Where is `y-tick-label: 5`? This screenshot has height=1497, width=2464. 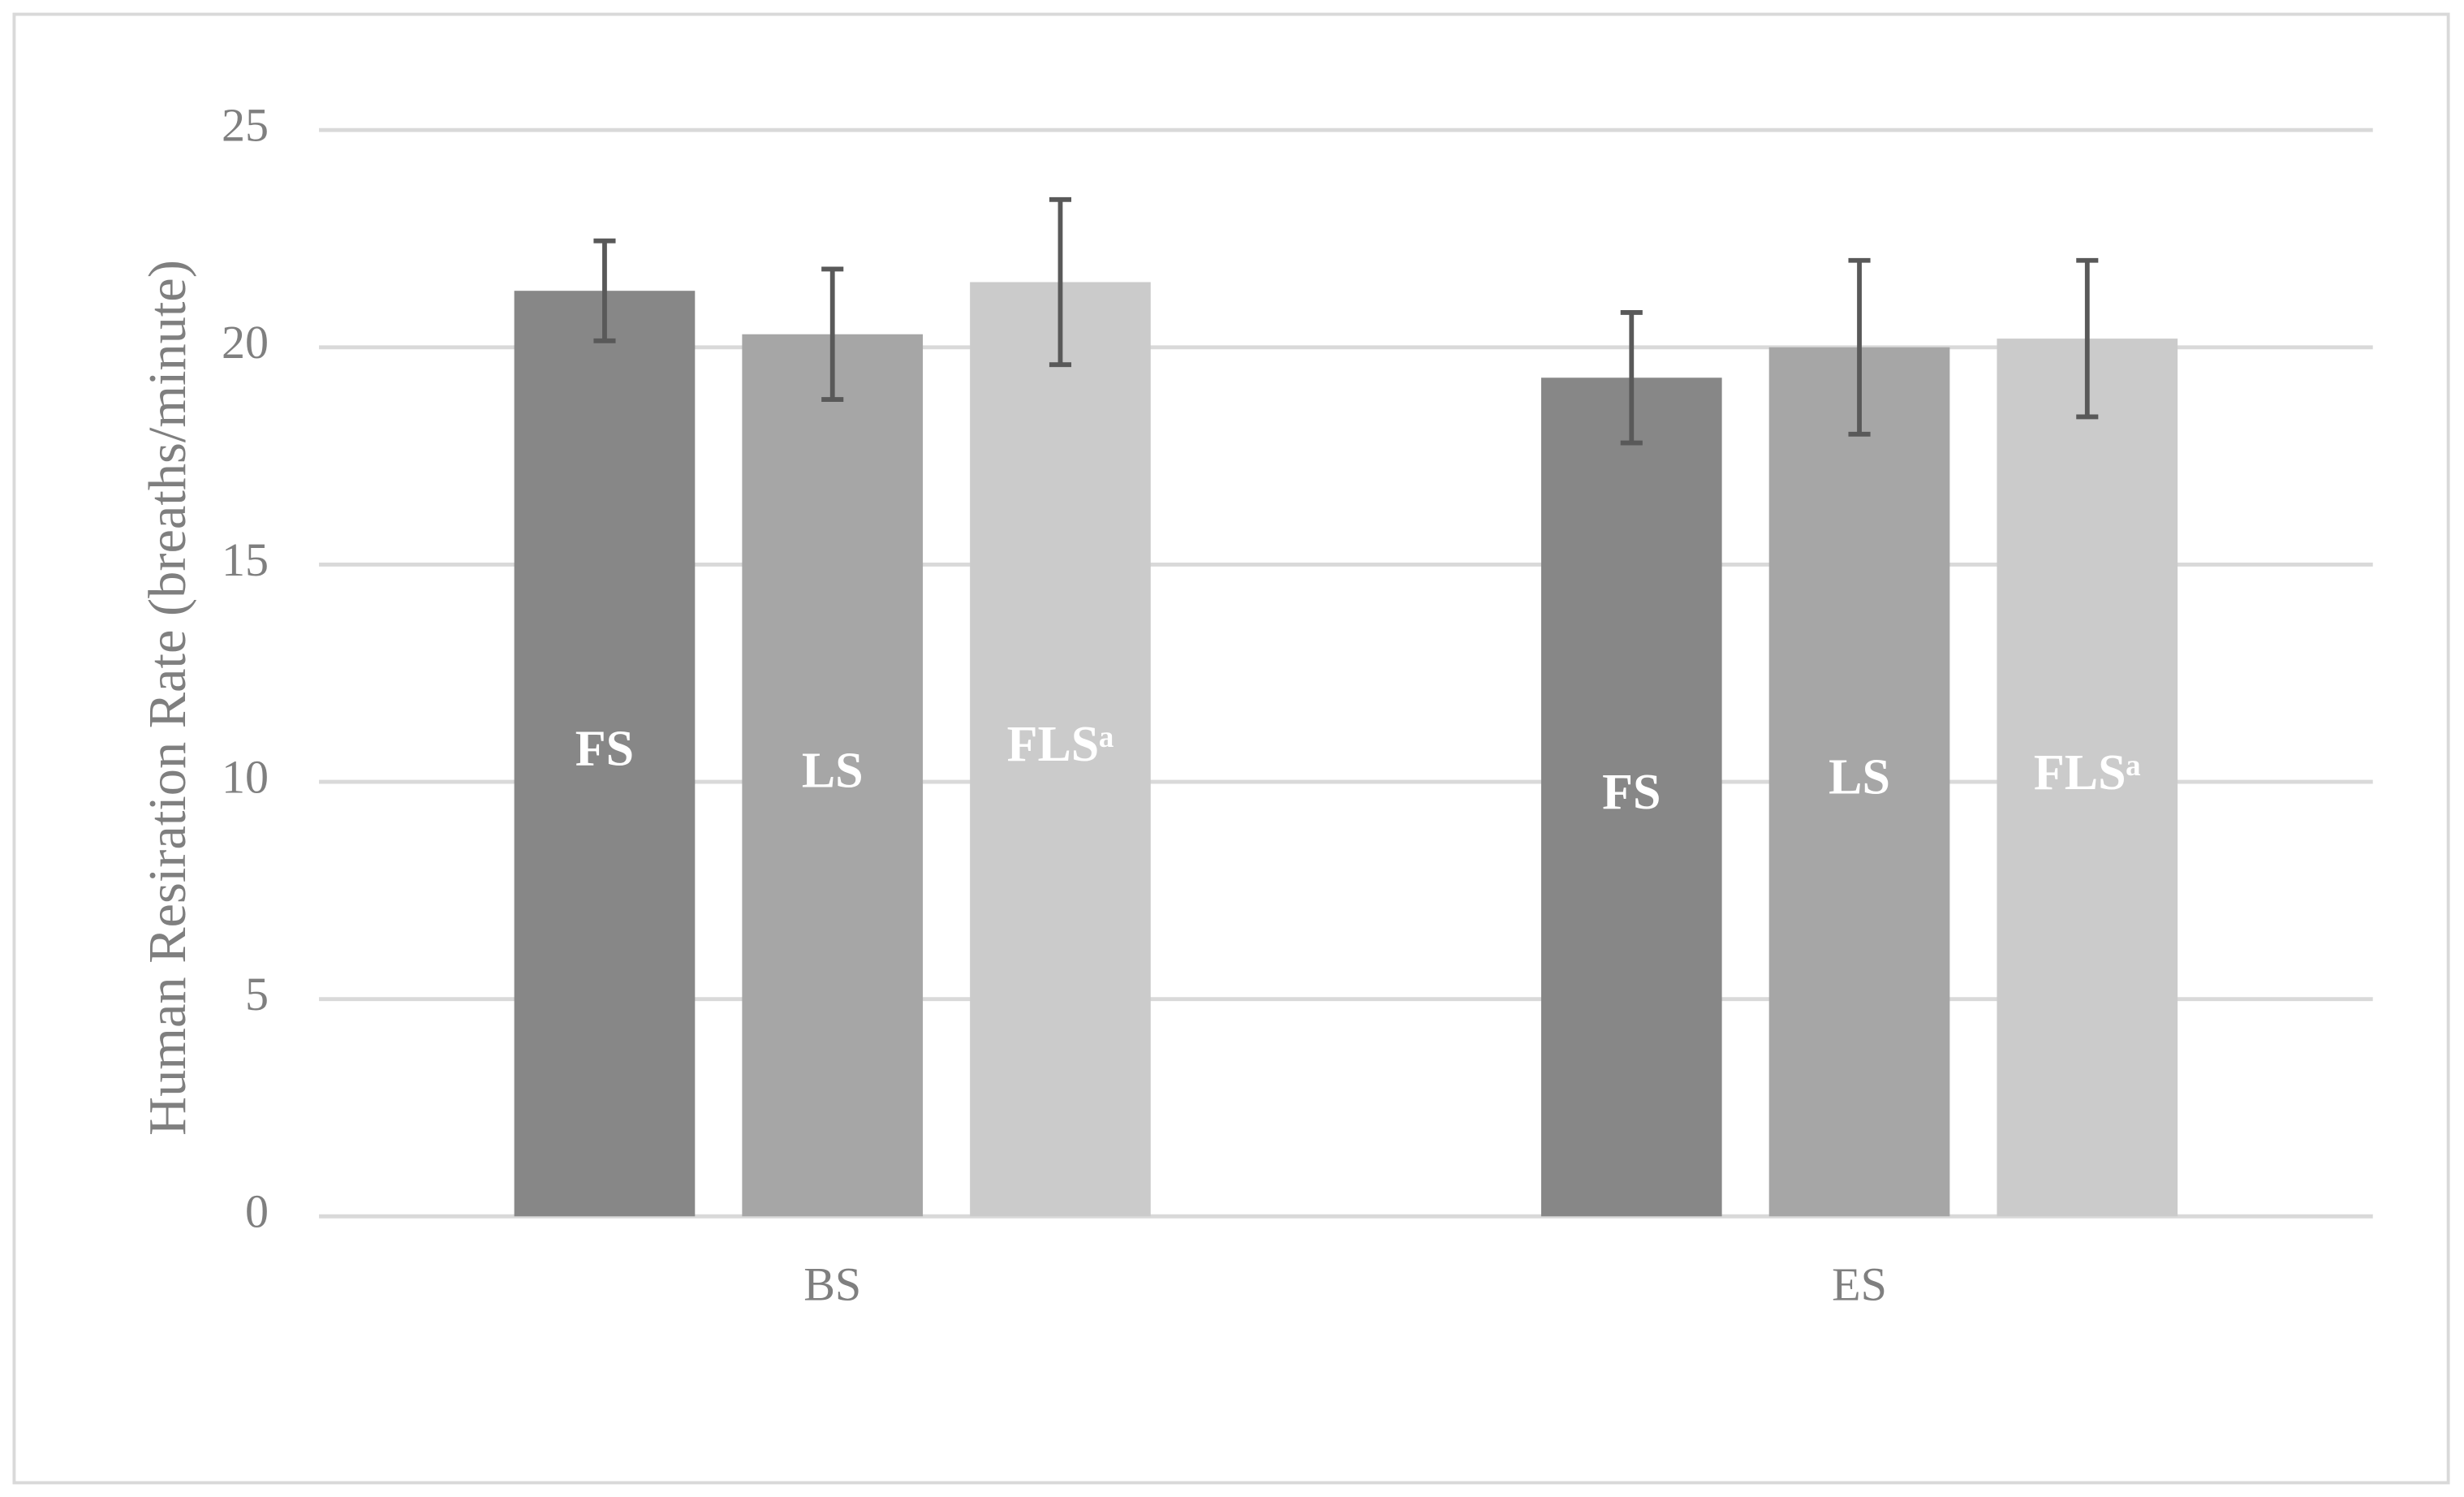 y-tick-label: 5 is located at coordinates (257, 994).